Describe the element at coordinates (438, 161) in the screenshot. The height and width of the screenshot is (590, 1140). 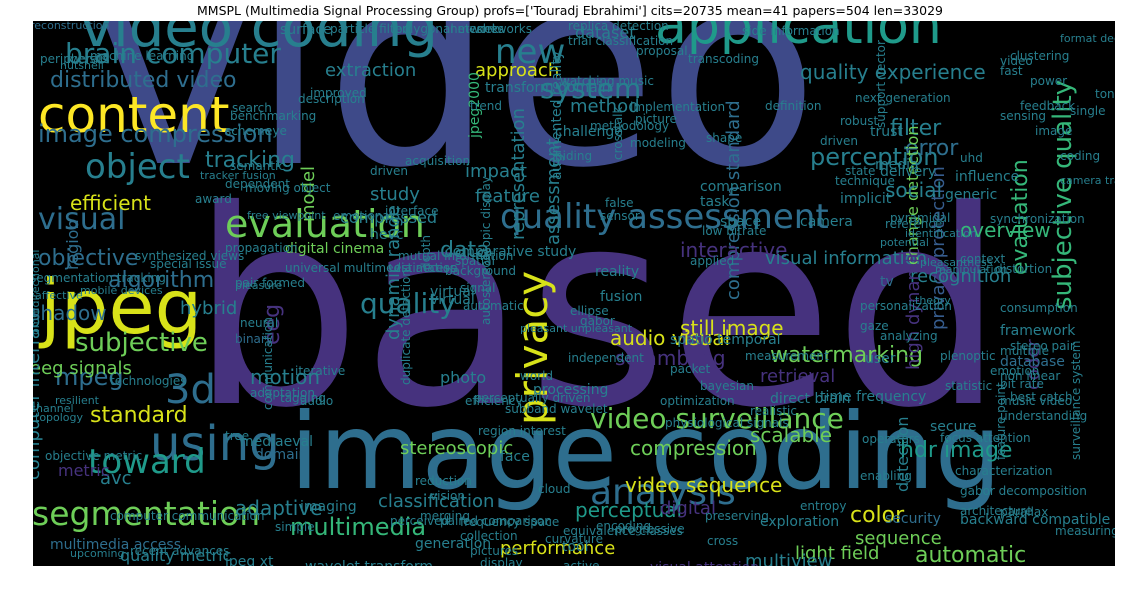
I see `word-acquisition: acquisition` at that location.